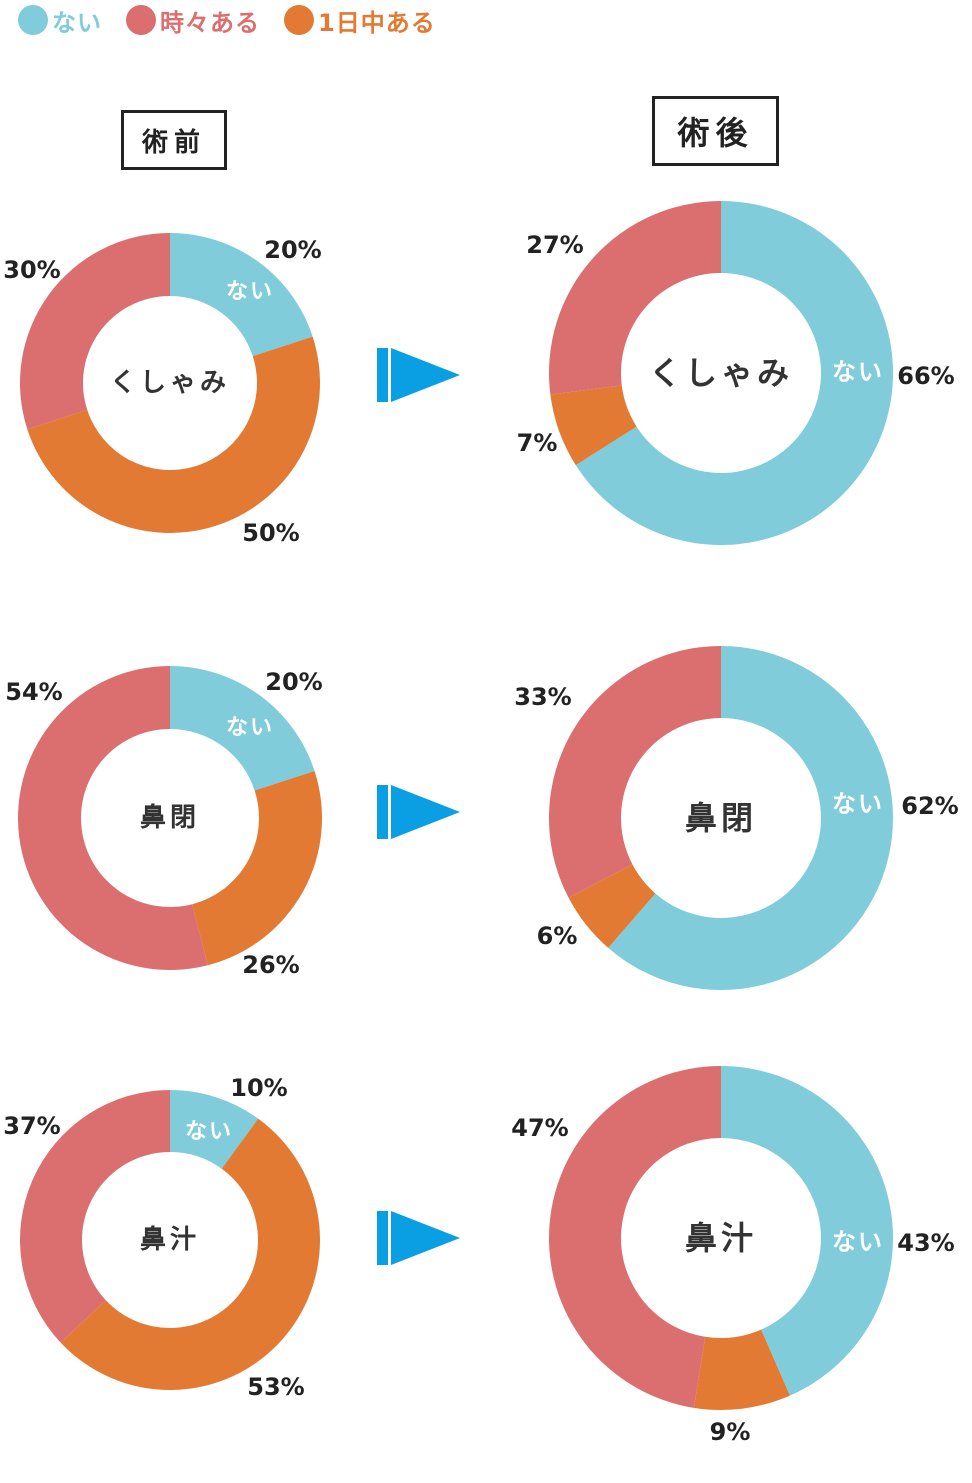 Image resolution: width=972 pixels, height=1483 pixels. What do you see at coordinates (31, 1126) in the screenshot?
I see `data-label-sometimes: 37%` at bounding box center [31, 1126].